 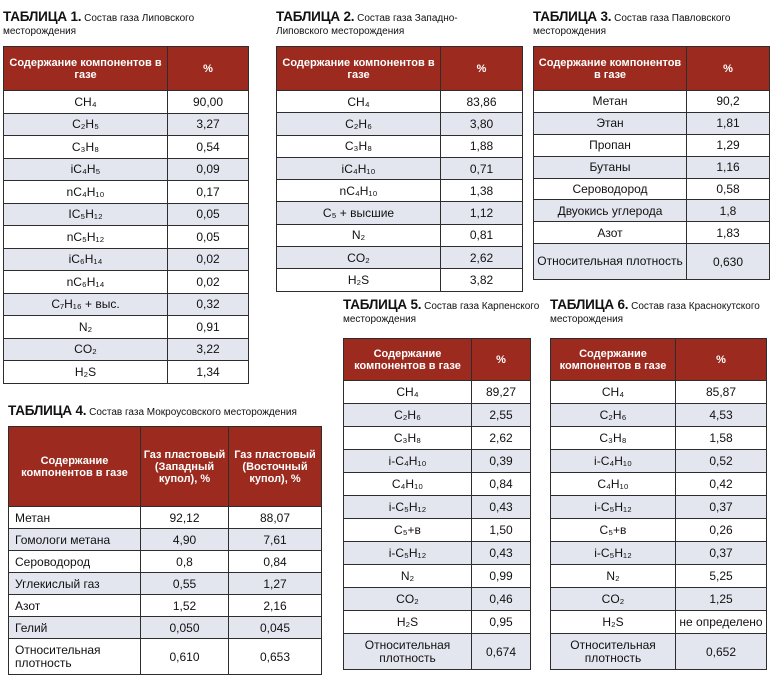 I want to click on value-cell: 1,12, so click(x=481, y=213).